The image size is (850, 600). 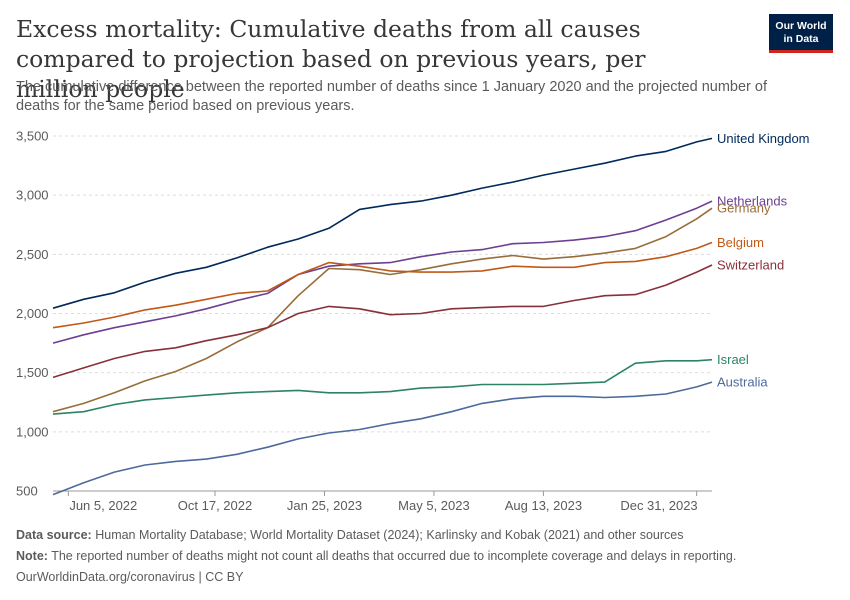 I want to click on x-tick-label: Jun 5, 2022, so click(x=103, y=505).